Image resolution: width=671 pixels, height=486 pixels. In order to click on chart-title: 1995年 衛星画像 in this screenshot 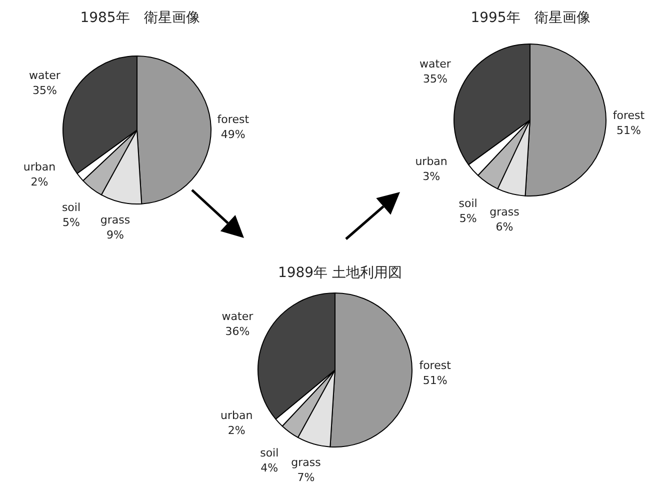, I will do `click(530, 18)`.